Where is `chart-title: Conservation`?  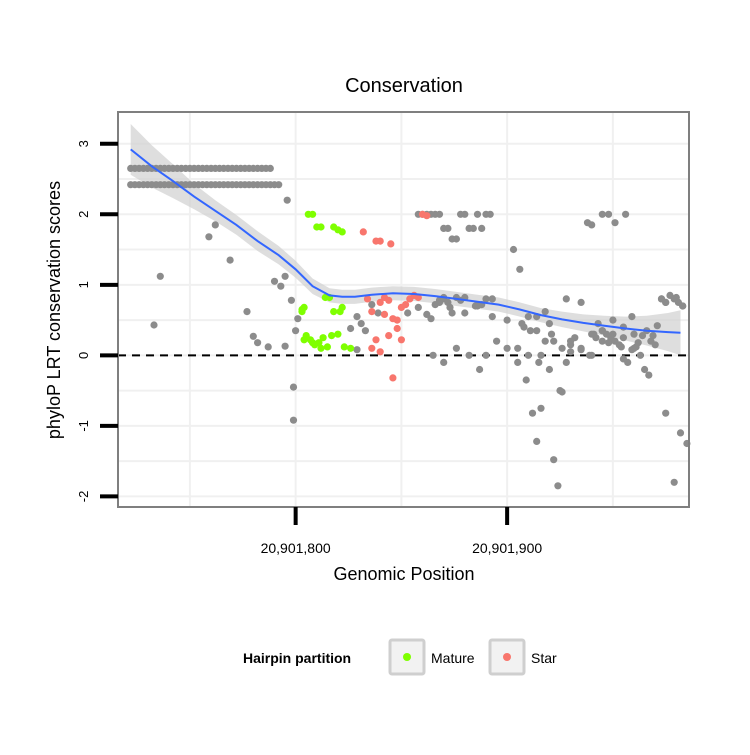 chart-title: Conservation is located at coordinates (404, 86).